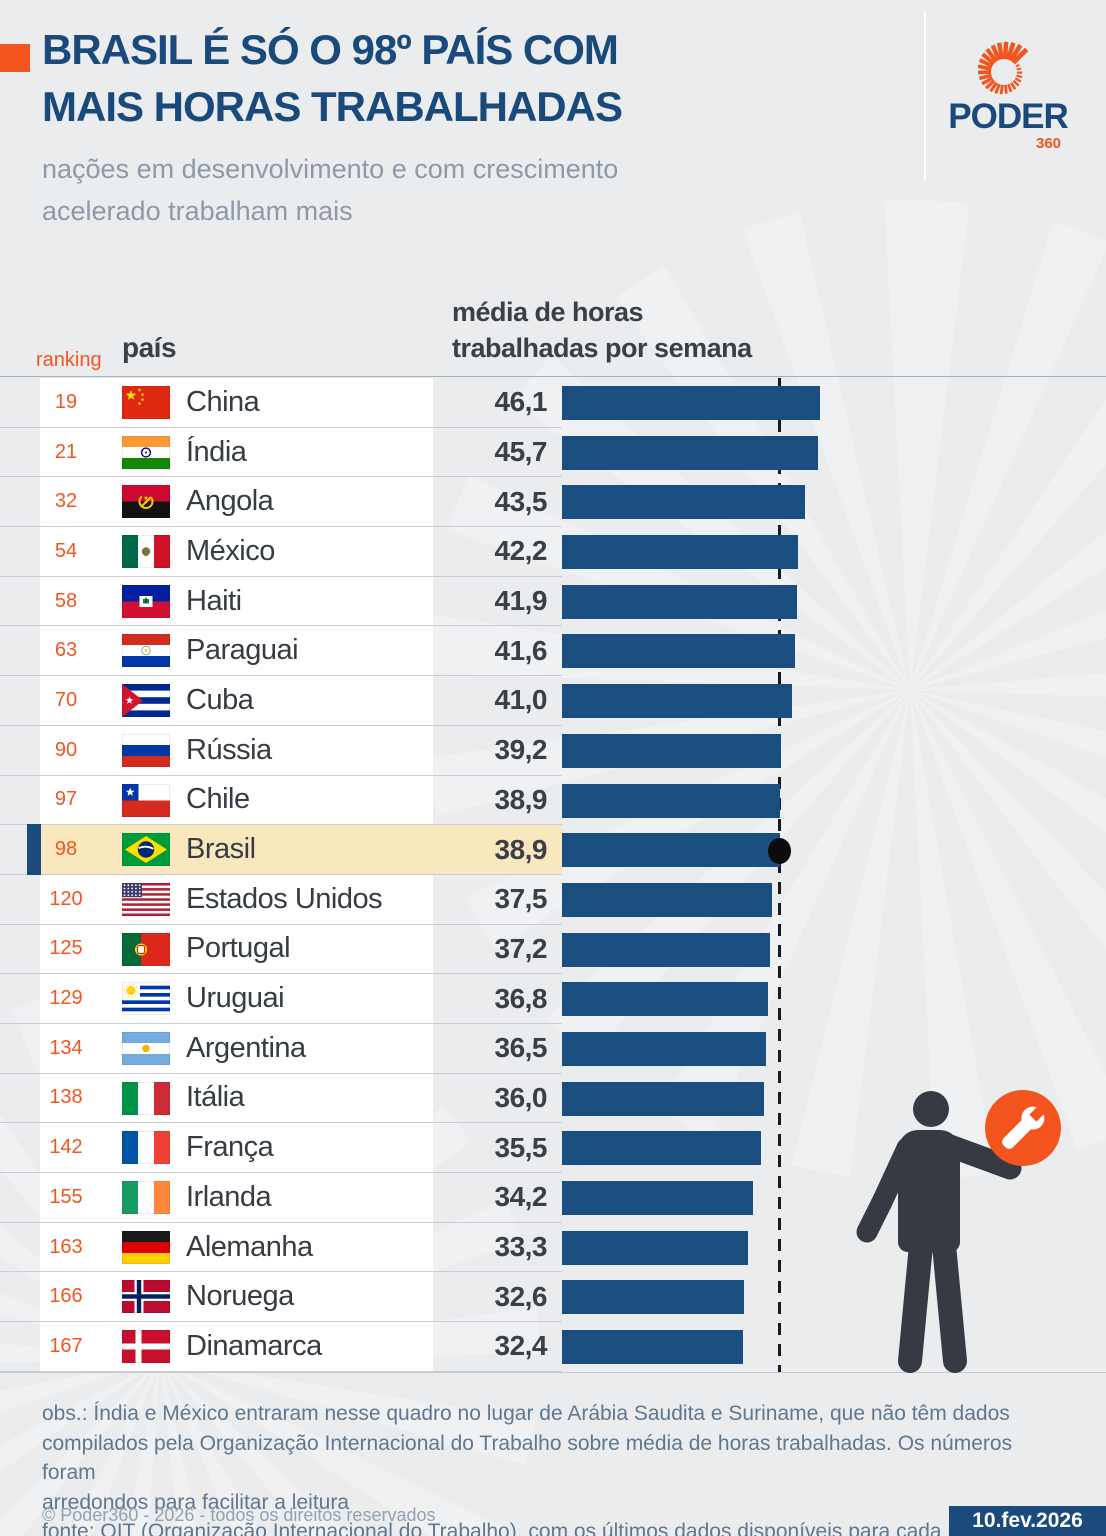 The width and height of the screenshot is (1106, 1536). Describe the element at coordinates (66, 998) in the screenshot. I see `ranking-value: 129` at that location.